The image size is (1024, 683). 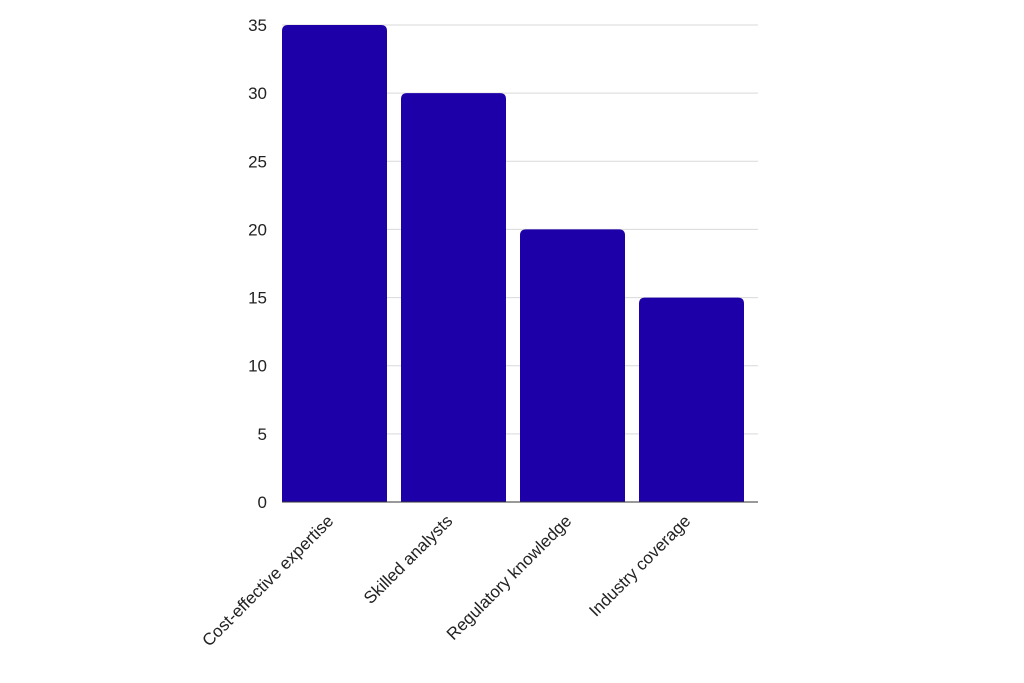 What do you see at coordinates (257, 366) in the screenshot?
I see `y-tick-label: 10` at bounding box center [257, 366].